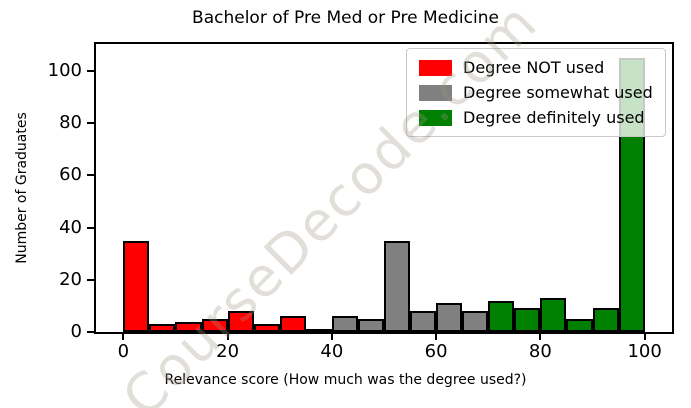 This screenshot has width=691, height=408. Describe the element at coordinates (345, 18) in the screenshot. I see `chart-title: Bachelor of Pre Med or Pre Medicine` at that location.